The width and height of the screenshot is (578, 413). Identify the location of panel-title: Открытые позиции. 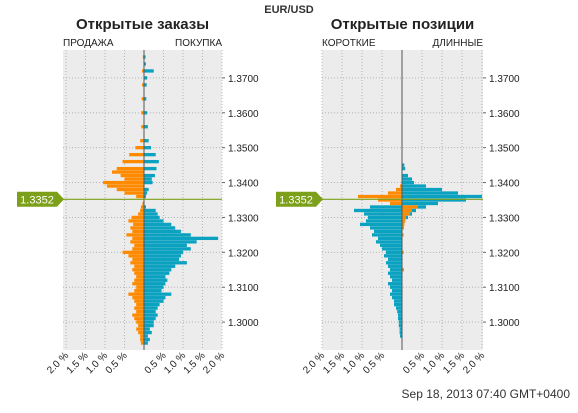
(403, 24).